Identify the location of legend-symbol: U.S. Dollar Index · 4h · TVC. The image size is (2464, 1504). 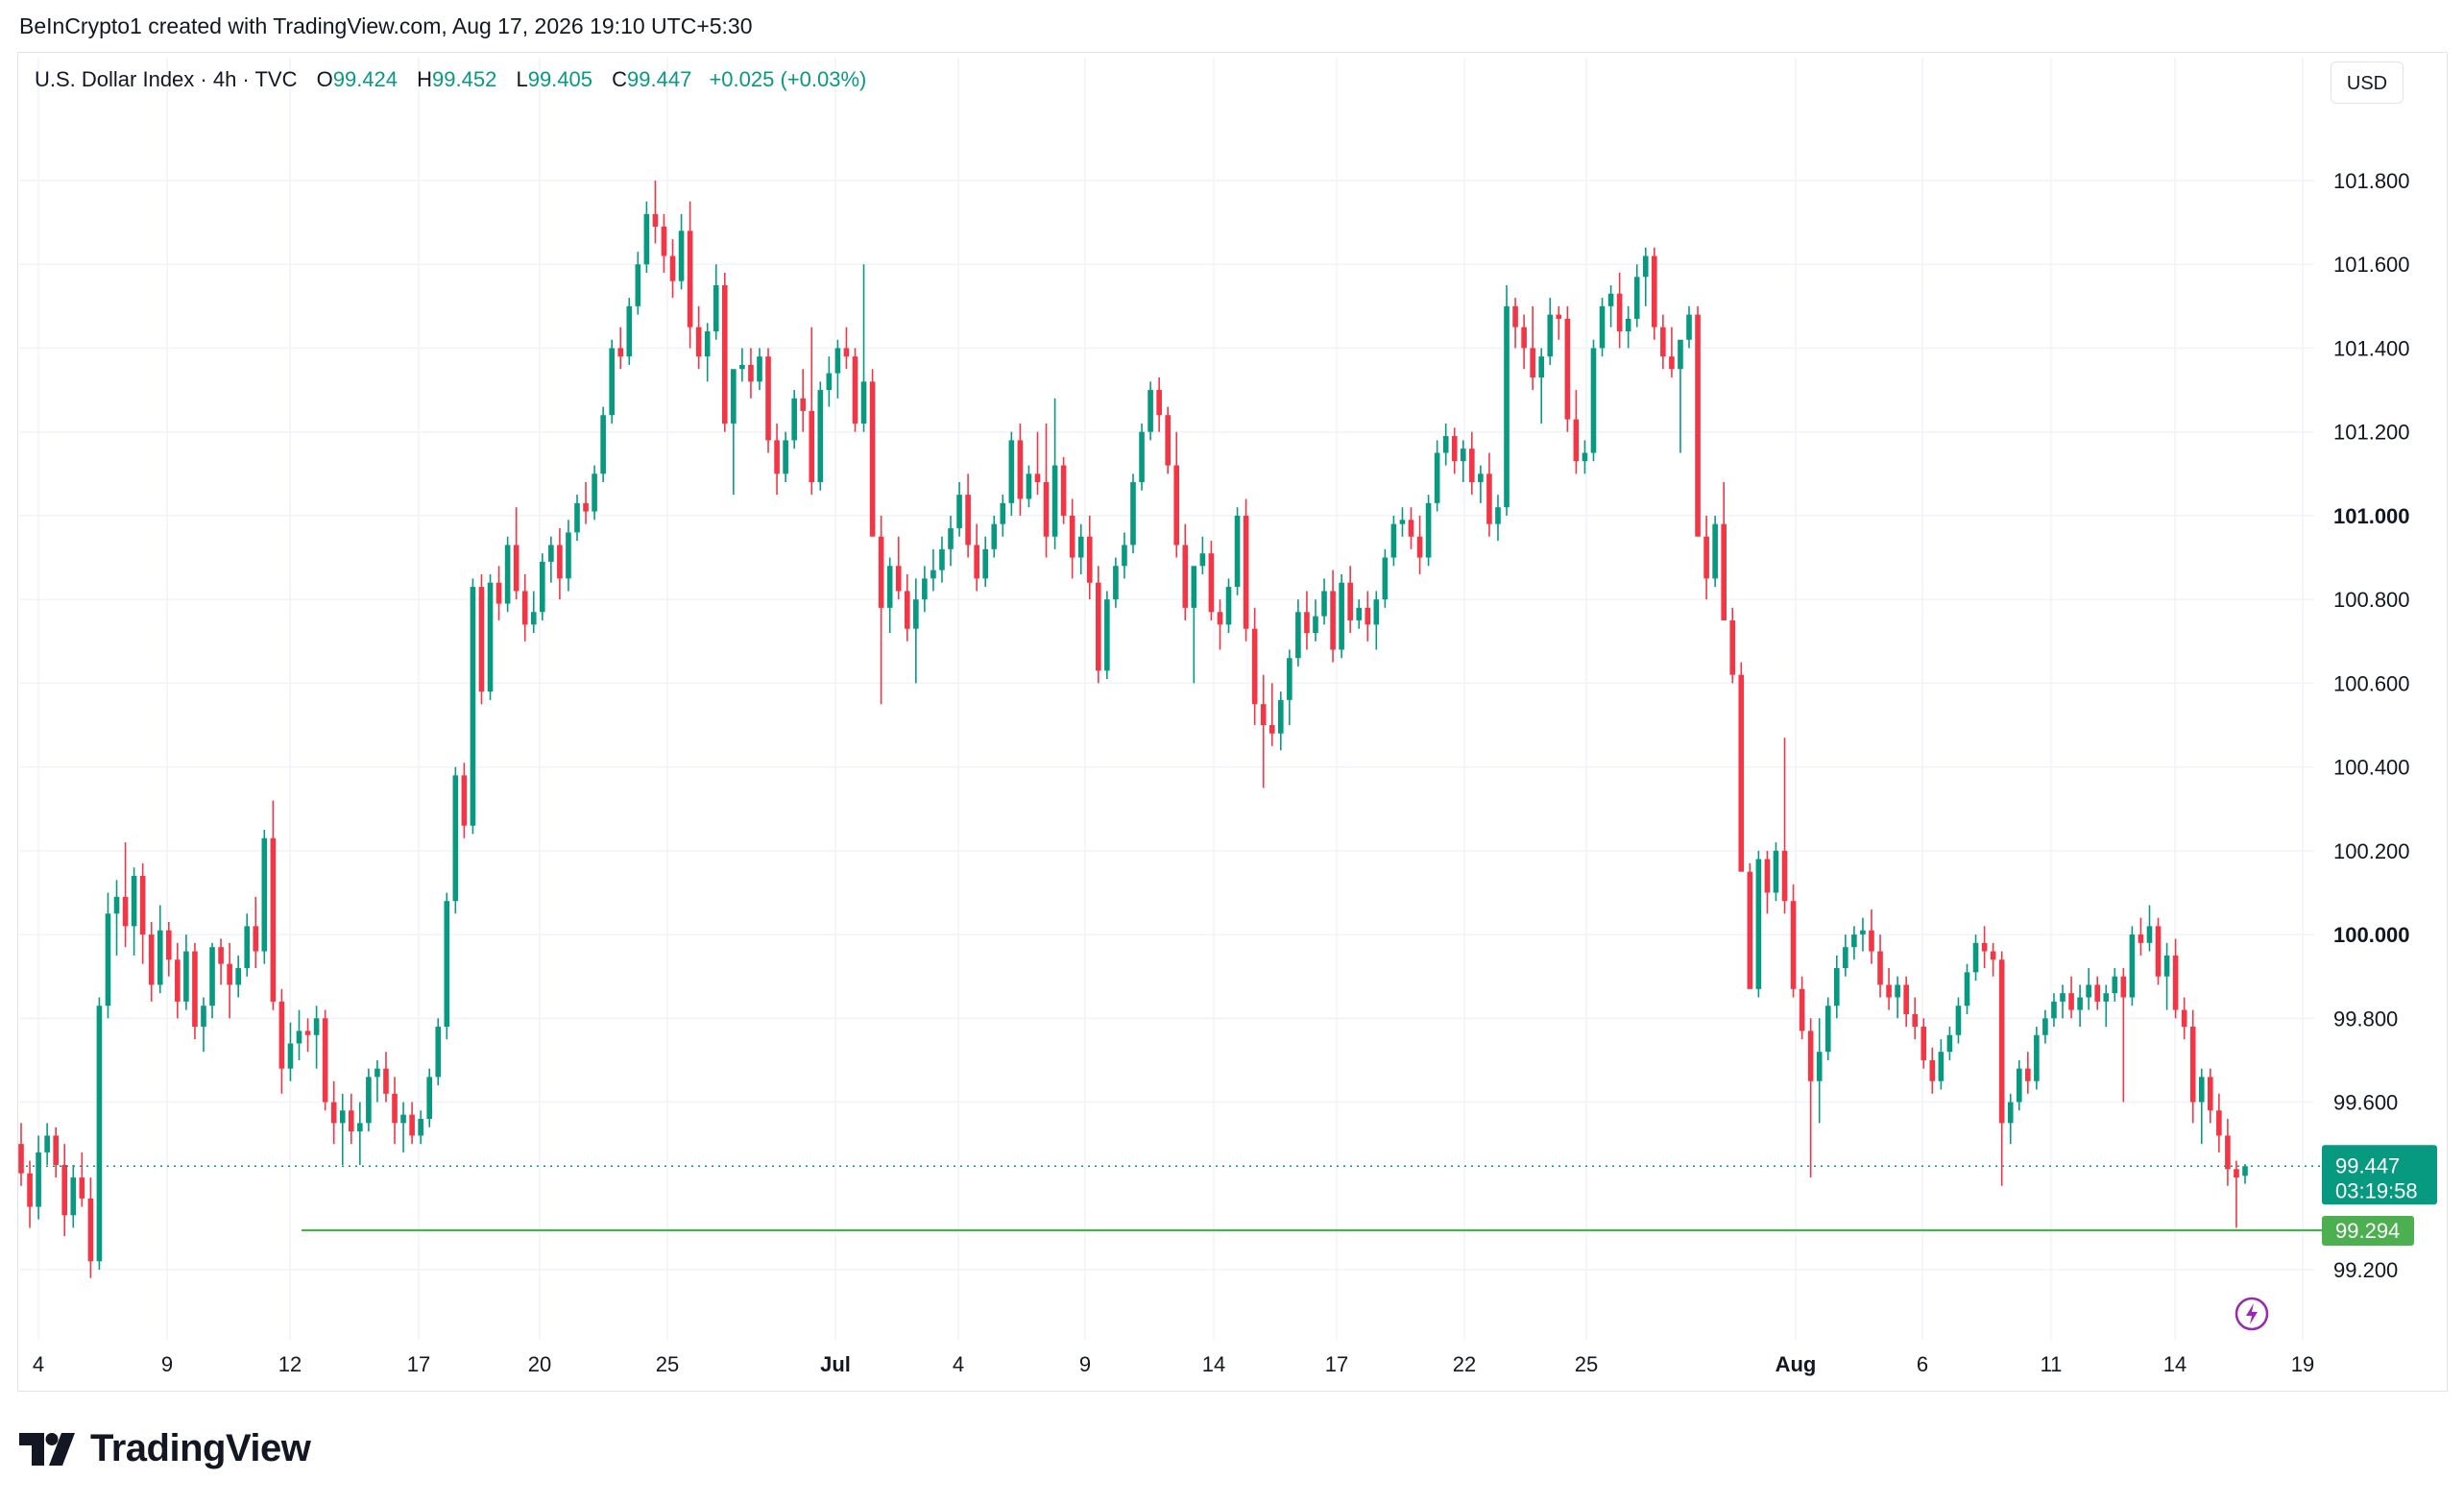
(166, 79).